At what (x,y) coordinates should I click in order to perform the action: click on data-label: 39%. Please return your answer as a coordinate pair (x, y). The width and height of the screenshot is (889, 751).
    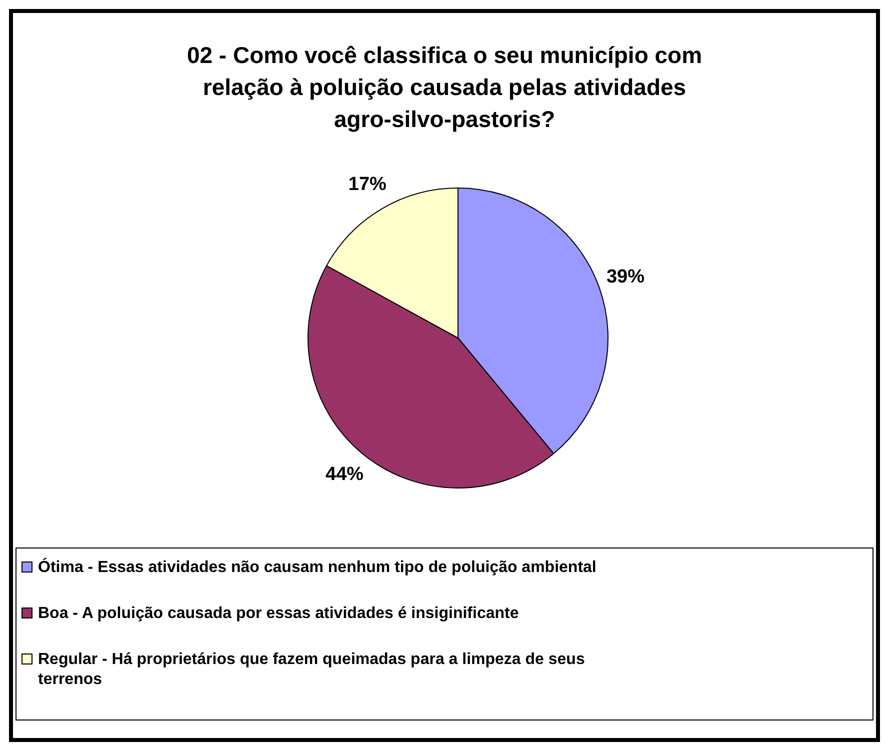
    Looking at the image, I should click on (625, 277).